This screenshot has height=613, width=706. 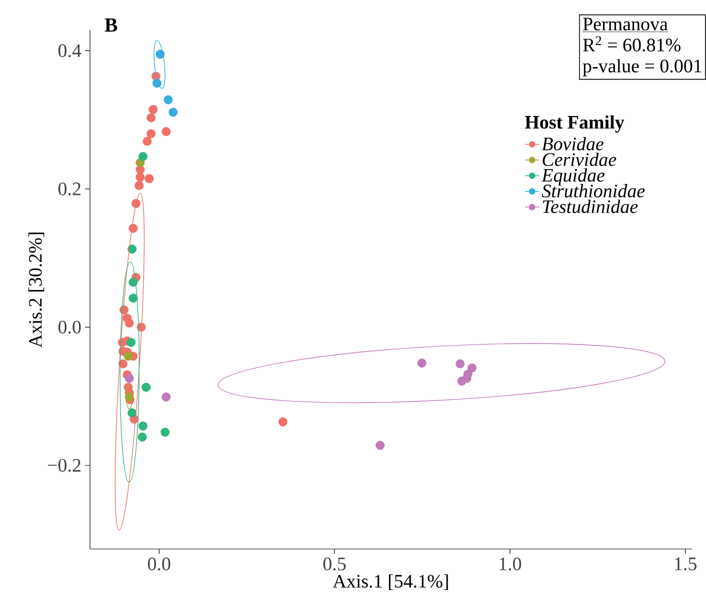 I want to click on legend-label: Testudinidae, so click(x=590, y=207).